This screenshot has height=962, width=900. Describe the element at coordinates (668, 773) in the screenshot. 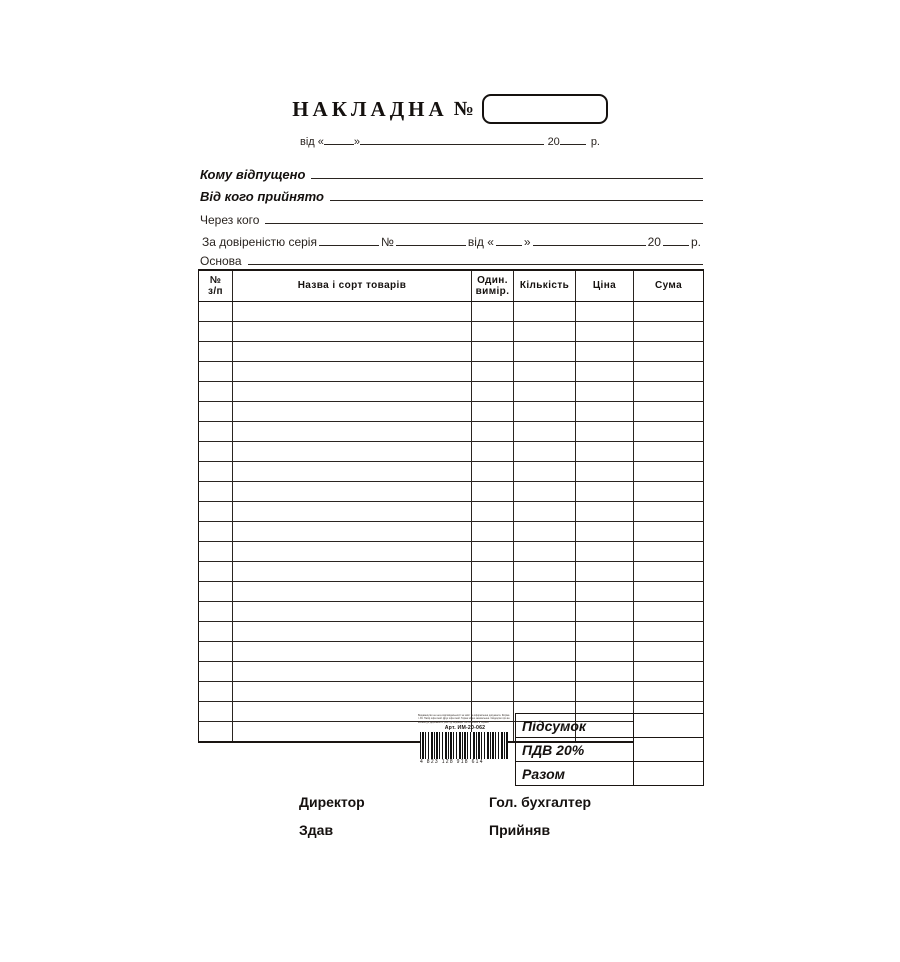

I see `totals-value-grand-total` at that location.